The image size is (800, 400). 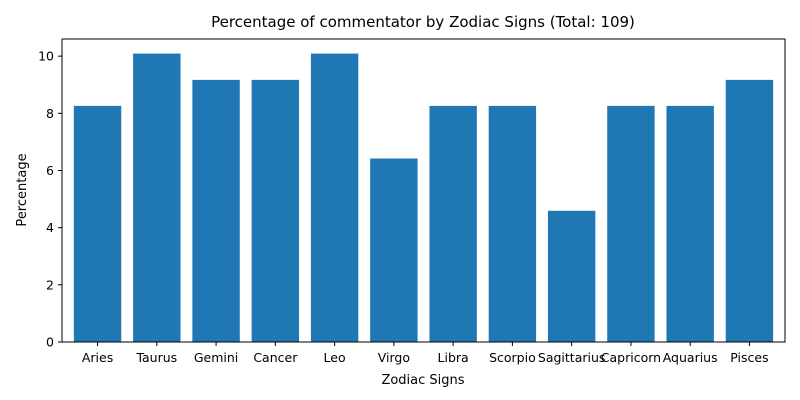 What do you see at coordinates (631, 224) in the screenshot?
I see `bar-capricorn` at bounding box center [631, 224].